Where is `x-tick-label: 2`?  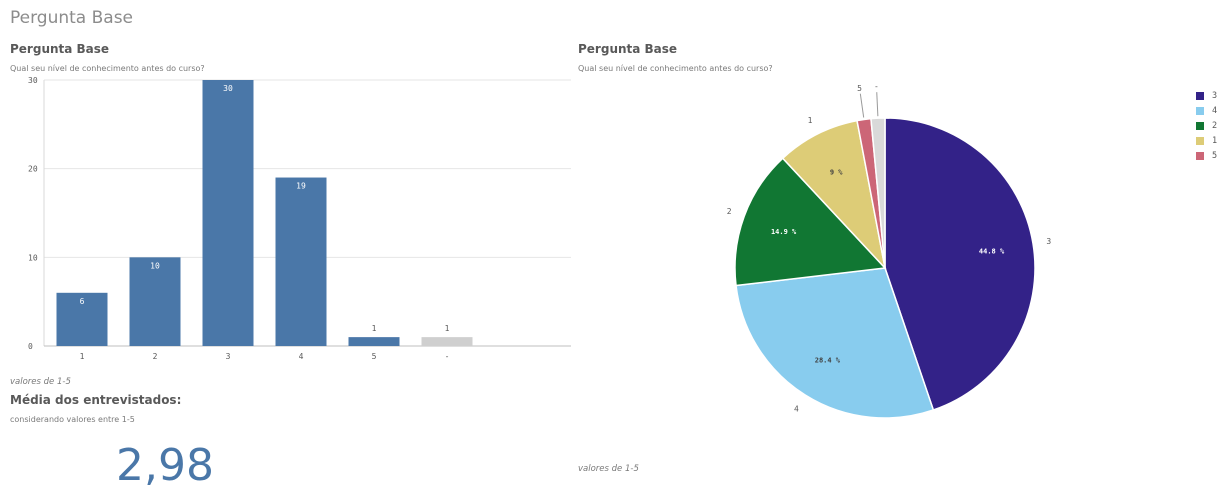
x-tick-label: 2 is located at coordinates (155, 356).